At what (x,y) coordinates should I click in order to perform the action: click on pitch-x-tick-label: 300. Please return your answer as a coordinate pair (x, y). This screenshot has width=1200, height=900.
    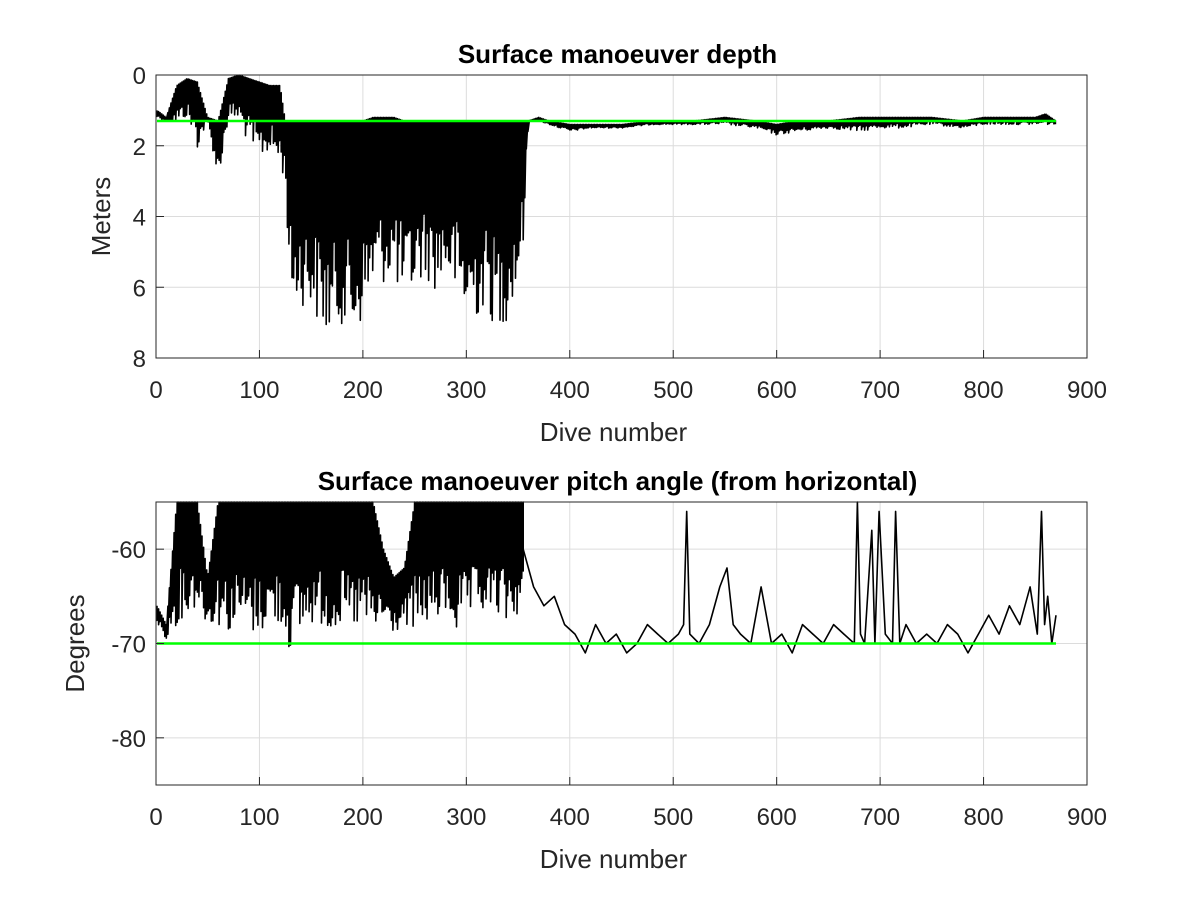
    Looking at the image, I should click on (466, 817).